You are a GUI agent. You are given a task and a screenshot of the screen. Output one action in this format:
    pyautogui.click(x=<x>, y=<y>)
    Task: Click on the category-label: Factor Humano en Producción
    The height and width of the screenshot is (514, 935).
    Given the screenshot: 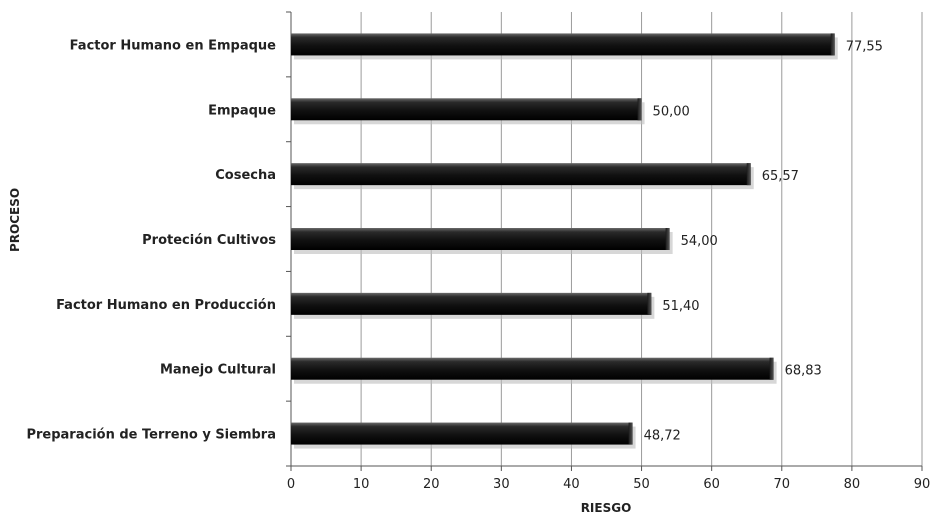 What is the action you would take?
    pyautogui.click(x=166, y=305)
    